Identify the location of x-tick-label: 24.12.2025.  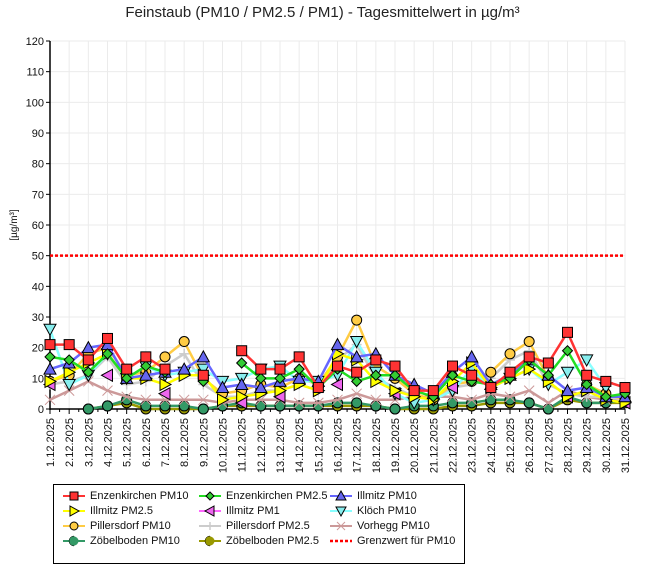
(492, 445).